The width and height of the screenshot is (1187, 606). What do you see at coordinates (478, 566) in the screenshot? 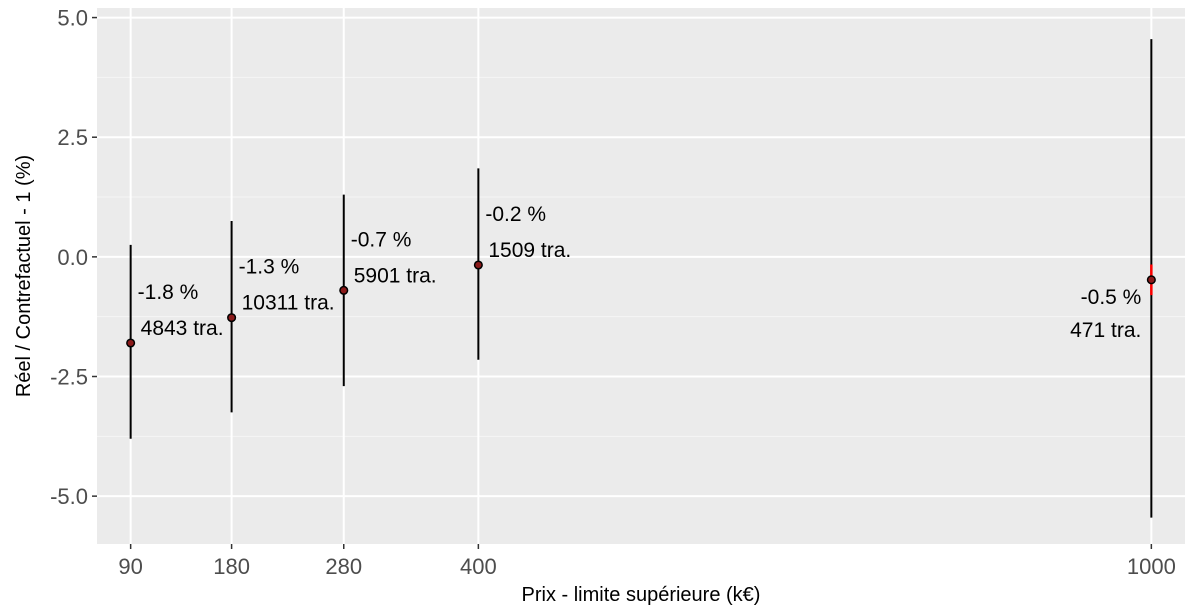
I see `x-tick-label: 400` at bounding box center [478, 566].